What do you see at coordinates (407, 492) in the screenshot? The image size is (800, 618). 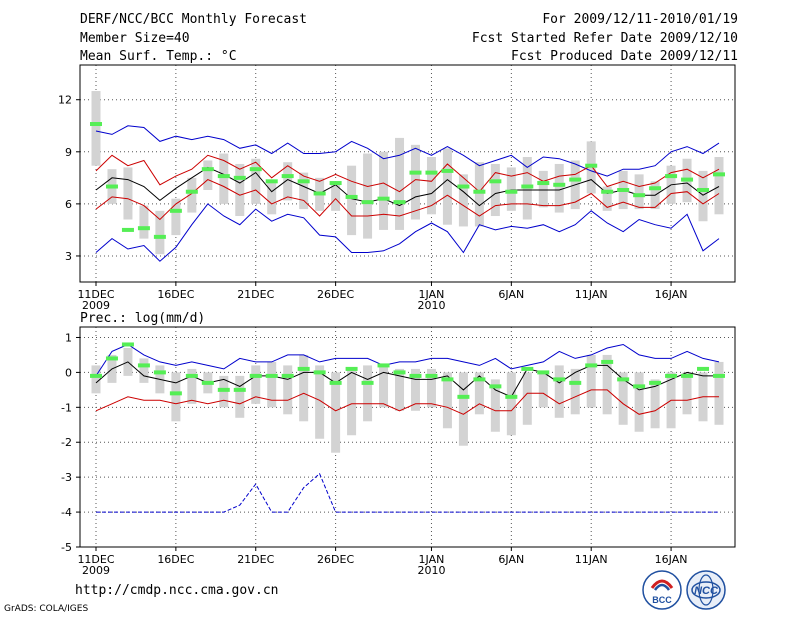 I see `series-line-min` at bounding box center [407, 492].